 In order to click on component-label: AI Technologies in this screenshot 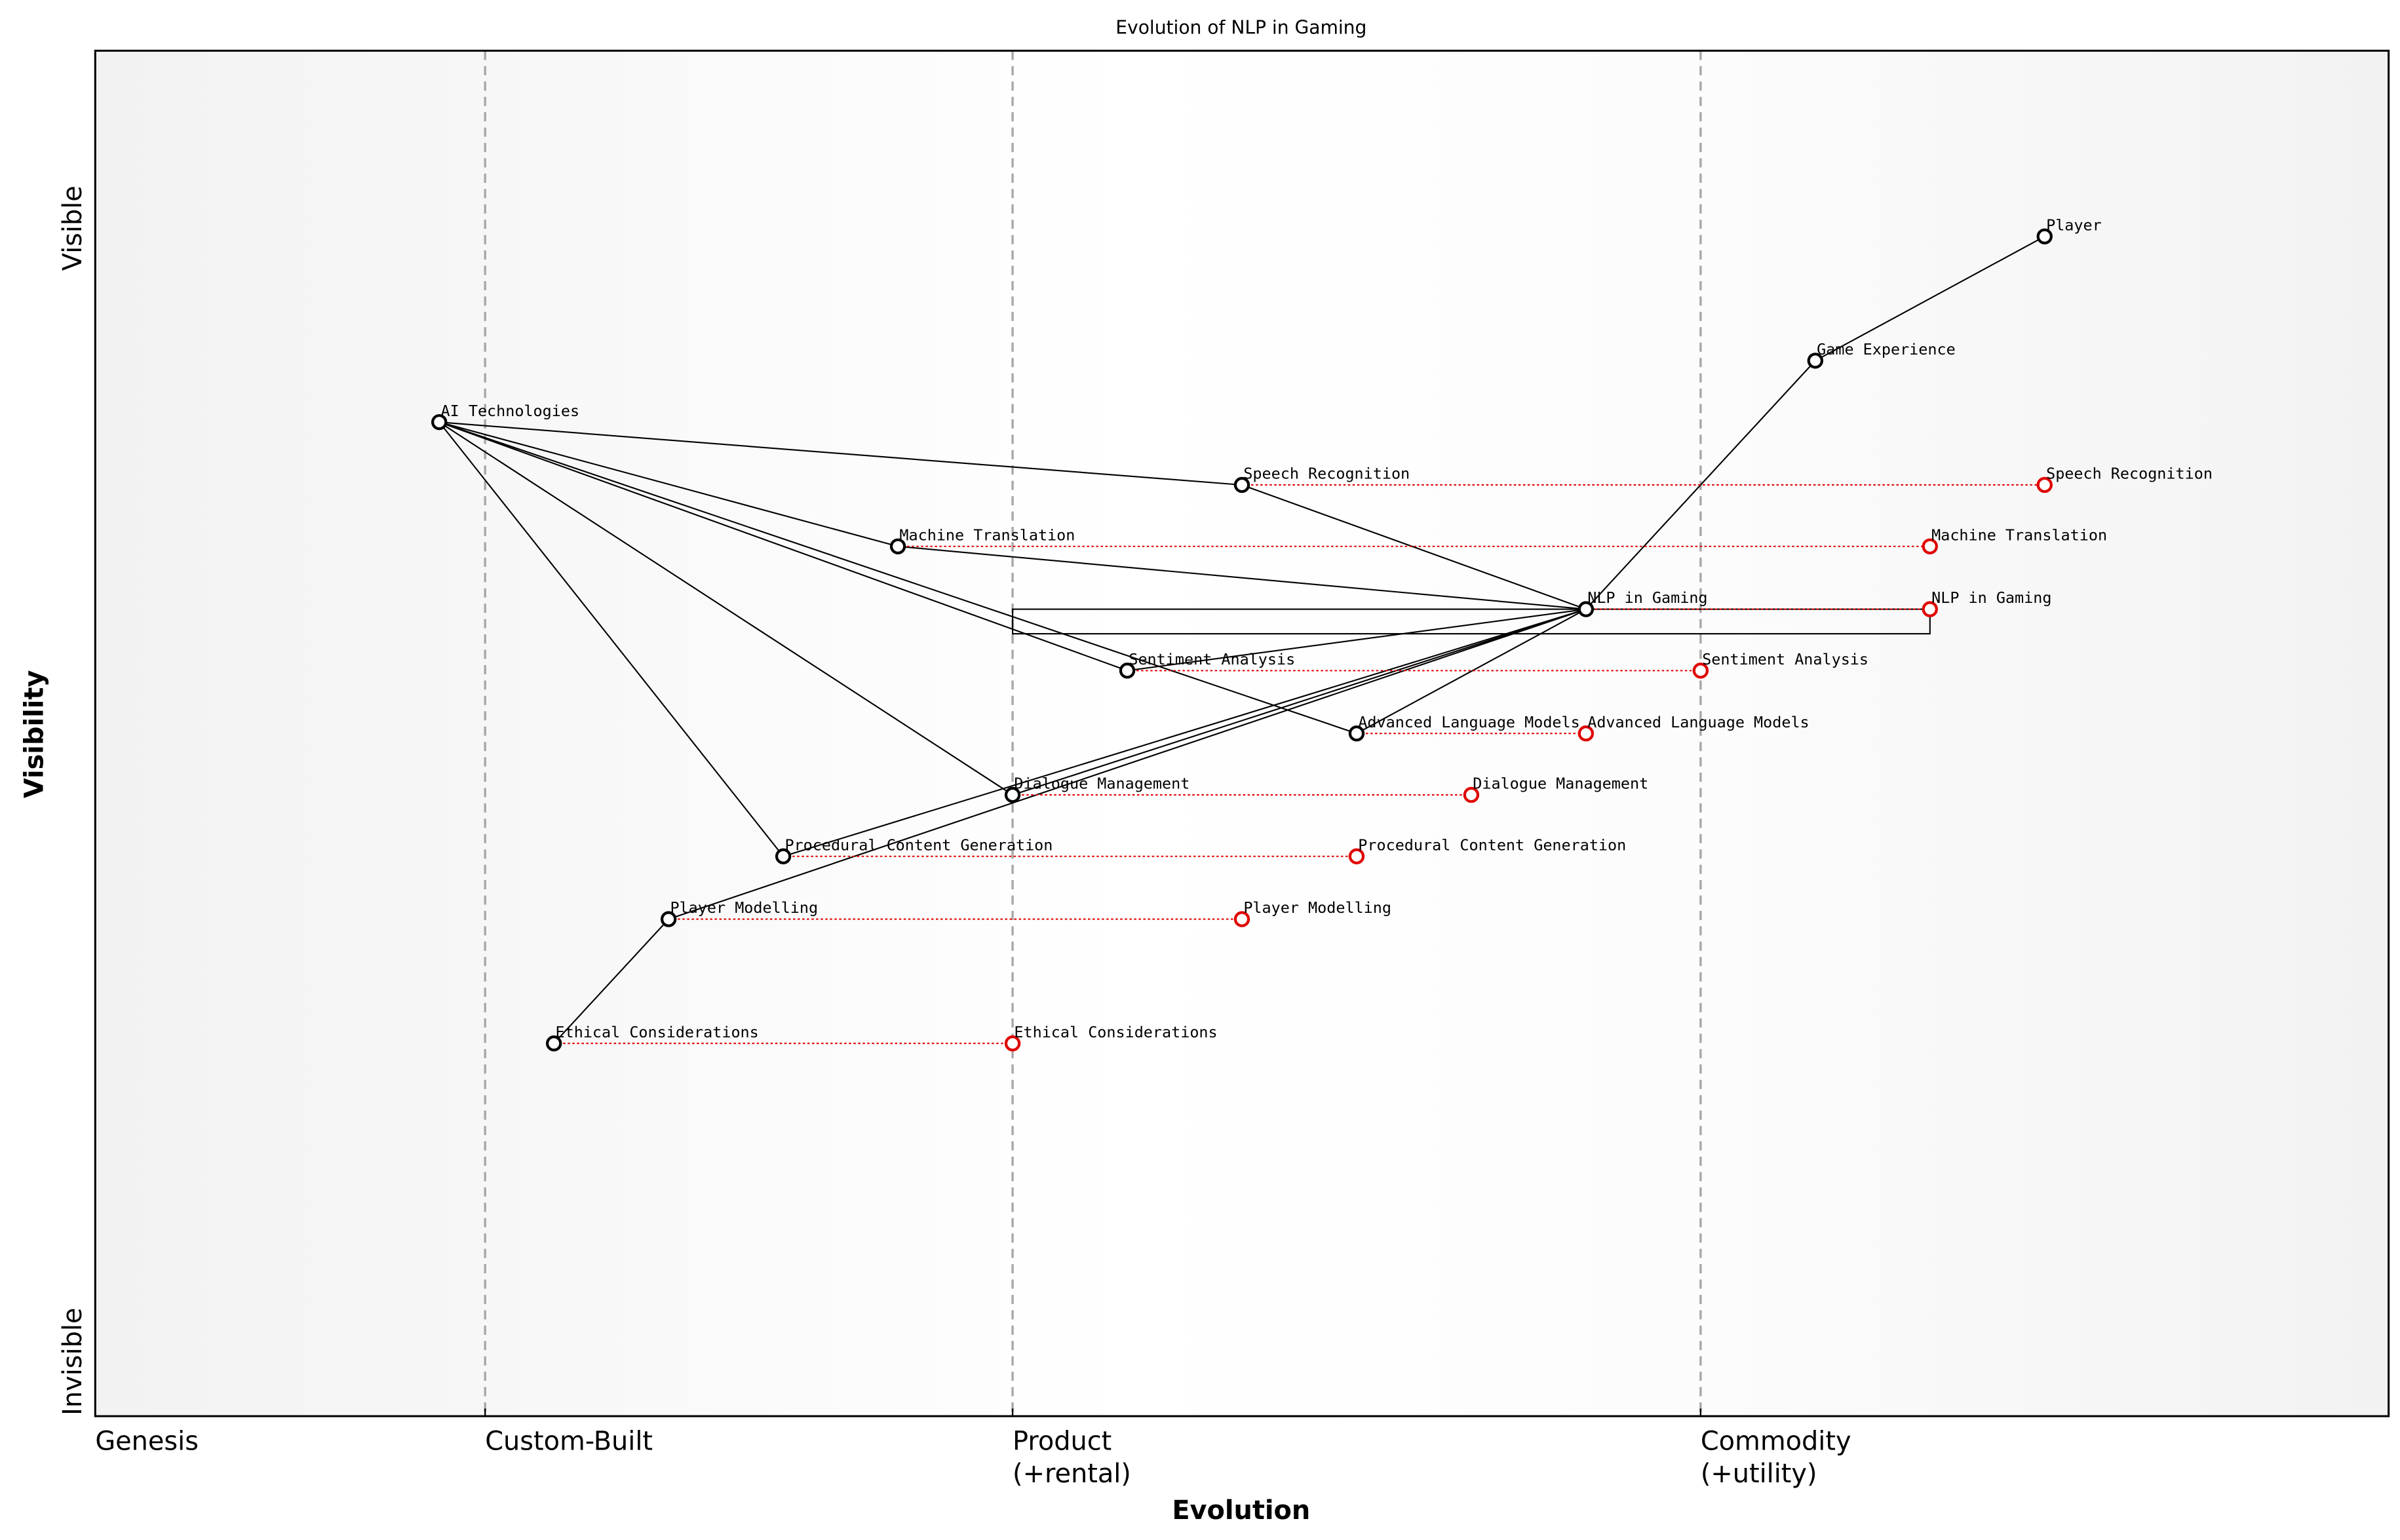, I will do `click(510, 411)`.